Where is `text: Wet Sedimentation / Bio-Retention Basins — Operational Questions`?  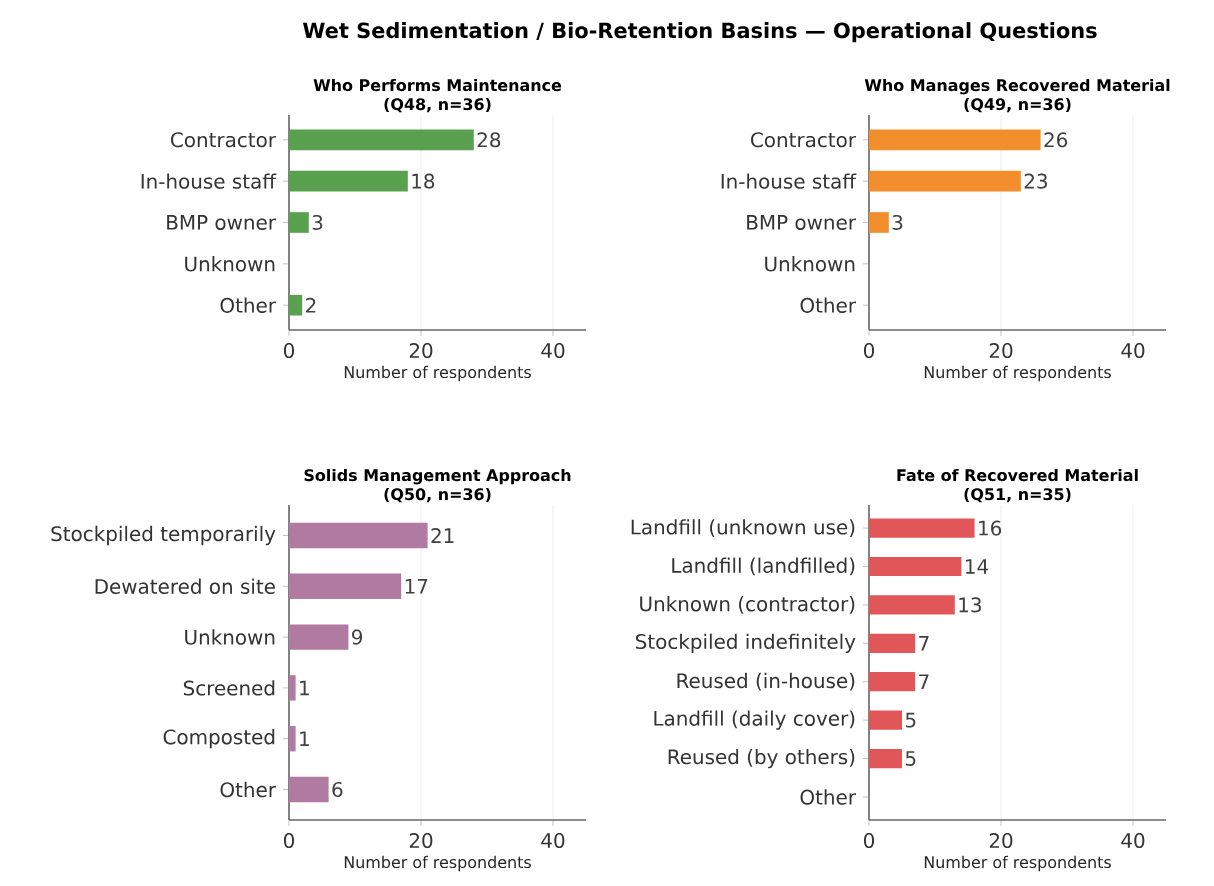 text: Wet Sedimentation / Bio-Retention Basins — Operational Questions is located at coordinates (699, 32).